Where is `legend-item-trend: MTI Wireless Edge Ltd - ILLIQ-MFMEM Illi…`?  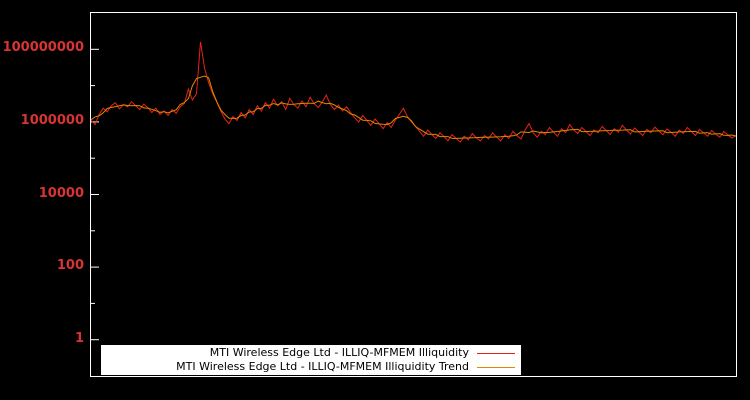 legend-item-trend: MTI Wireless Edge Ltd - ILLIQ-MFMEM Illi… is located at coordinates (311, 367).